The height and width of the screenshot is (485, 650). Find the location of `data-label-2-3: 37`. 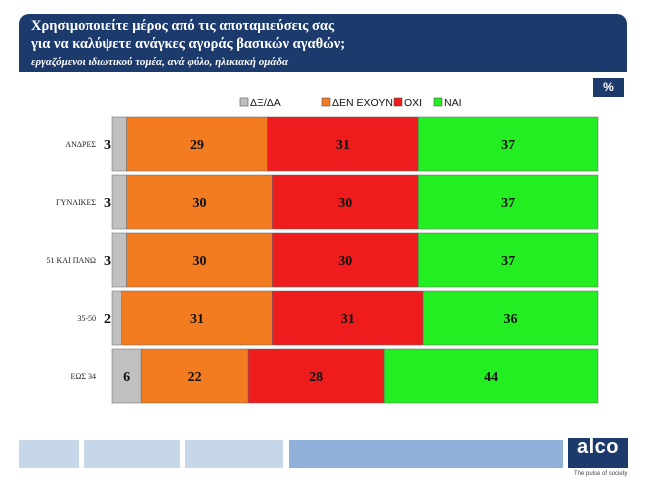

data-label-2-3: 37 is located at coordinates (508, 261).